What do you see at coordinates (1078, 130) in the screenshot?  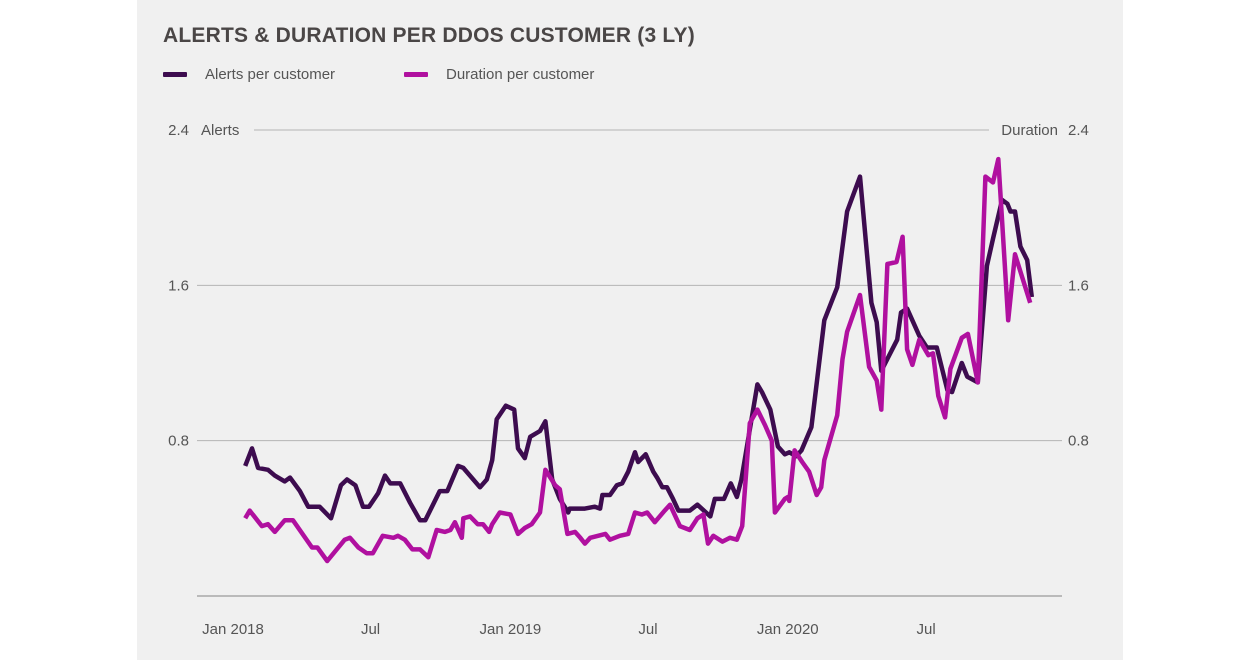 I see `y-tick-label-right: 2.4` at bounding box center [1078, 130].